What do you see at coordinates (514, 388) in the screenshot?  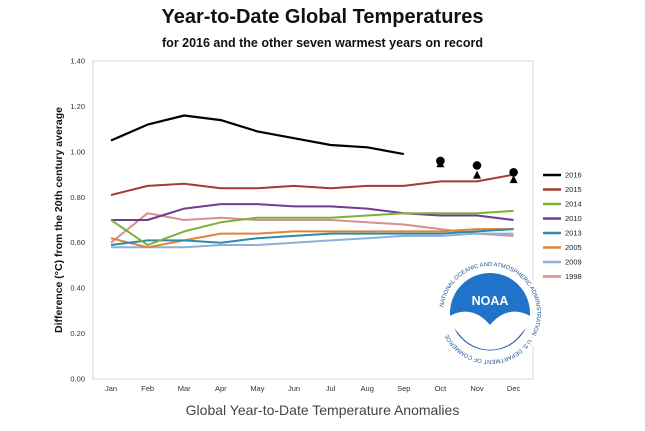 I see `x-tick-label: Dec` at bounding box center [514, 388].